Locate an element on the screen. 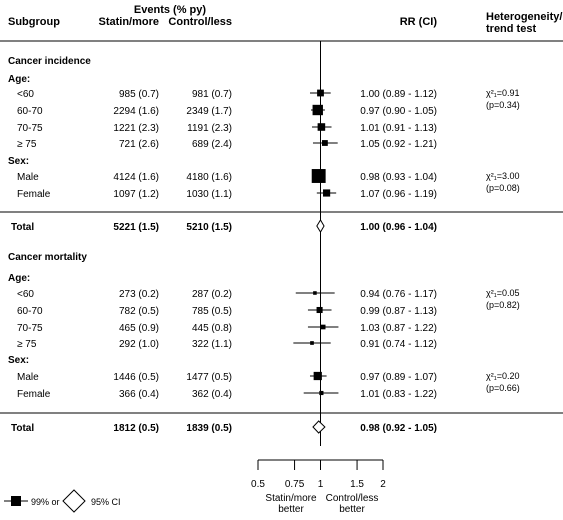 The image size is (563, 520). header-control: Control/less is located at coordinates (200, 22).